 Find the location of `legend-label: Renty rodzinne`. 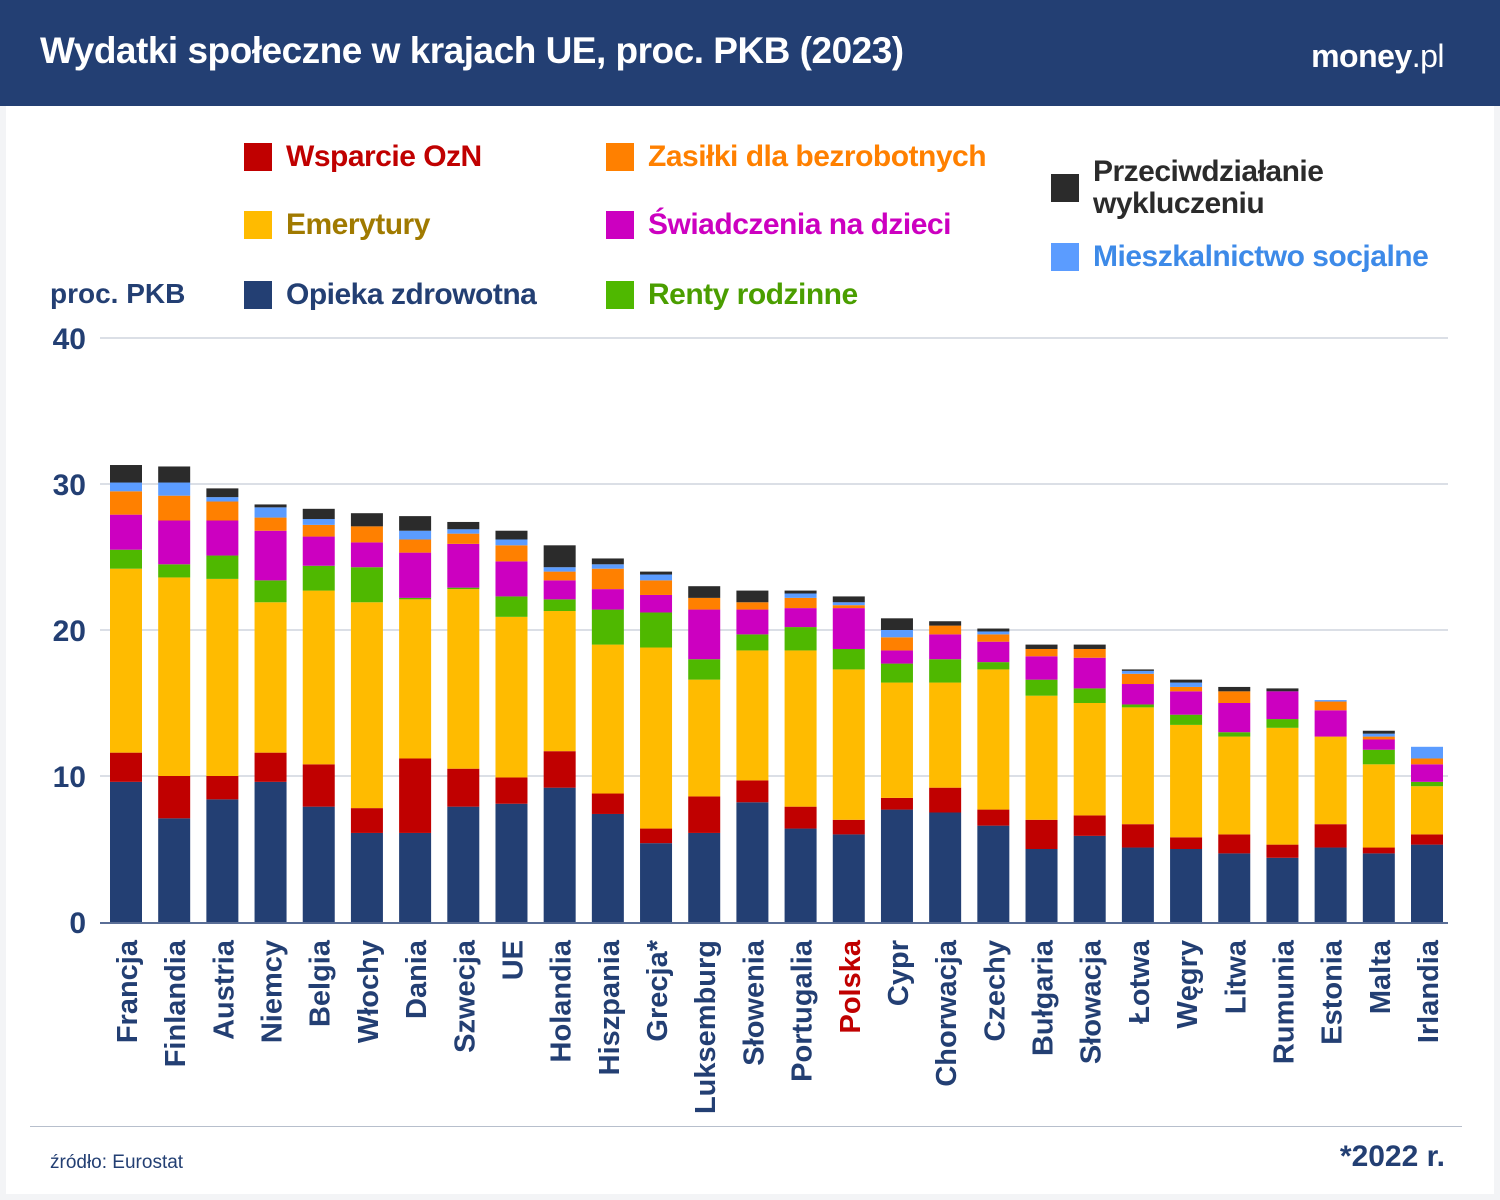

legend-label: Renty rodzinne is located at coordinates (753, 294).